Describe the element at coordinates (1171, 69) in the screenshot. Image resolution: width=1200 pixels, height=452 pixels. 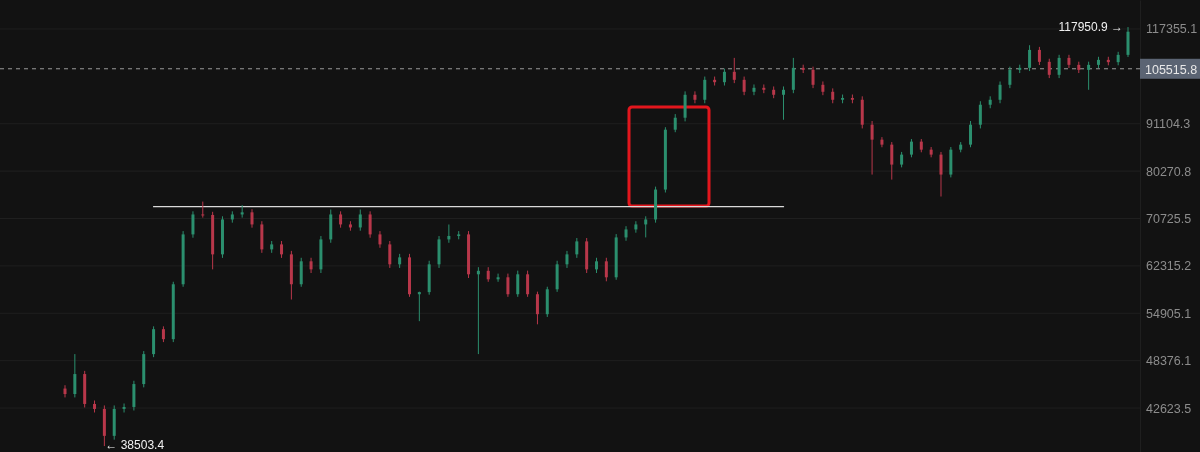
I see `ref-line-label: 105515.8` at that location.